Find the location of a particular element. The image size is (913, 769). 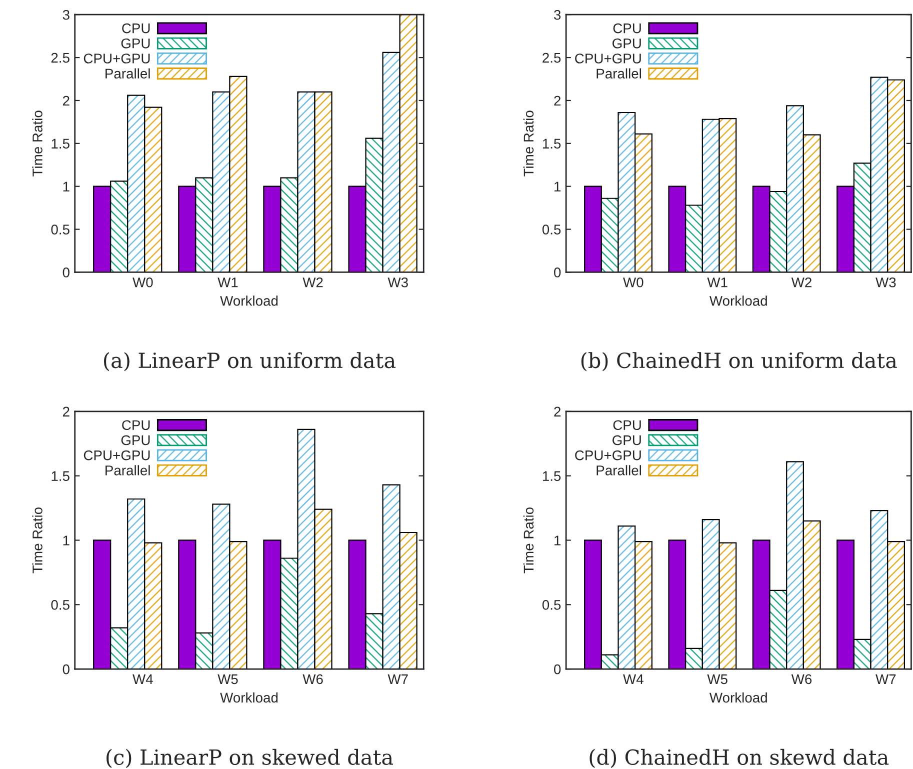

text: (b) ChainedH on uniform data is located at coordinates (739, 362).